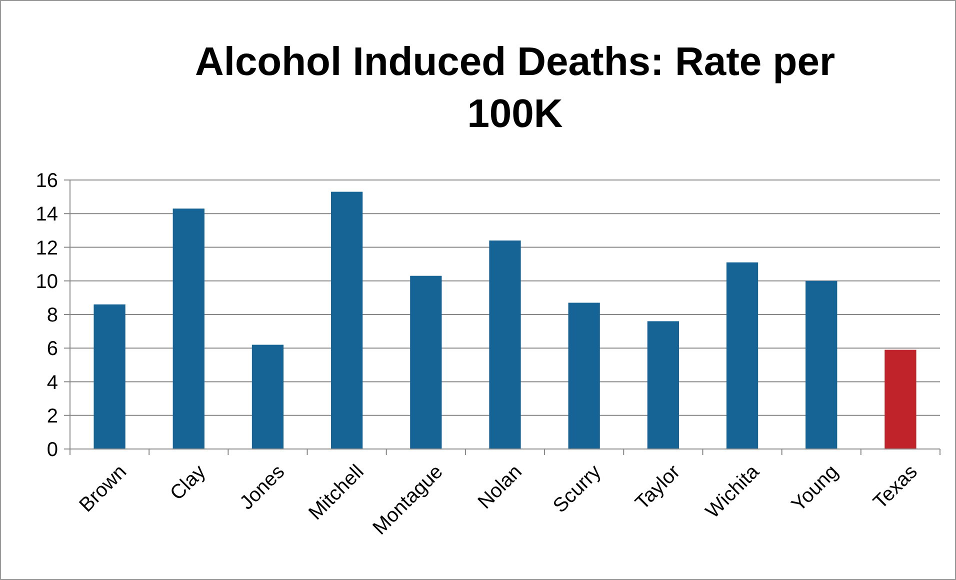 Image resolution: width=956 pixels, height=580 pixels. What do you see at coordinates (515, 88) in the screenshot?
I see `chart-title: Alcohol Induced Deaths: Rate per 100K` at bounding box center [515, 88].